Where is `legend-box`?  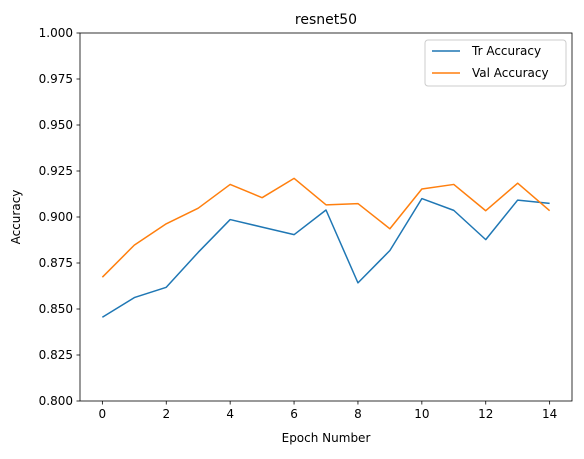 legend-box is located at coordinates (495, 63).